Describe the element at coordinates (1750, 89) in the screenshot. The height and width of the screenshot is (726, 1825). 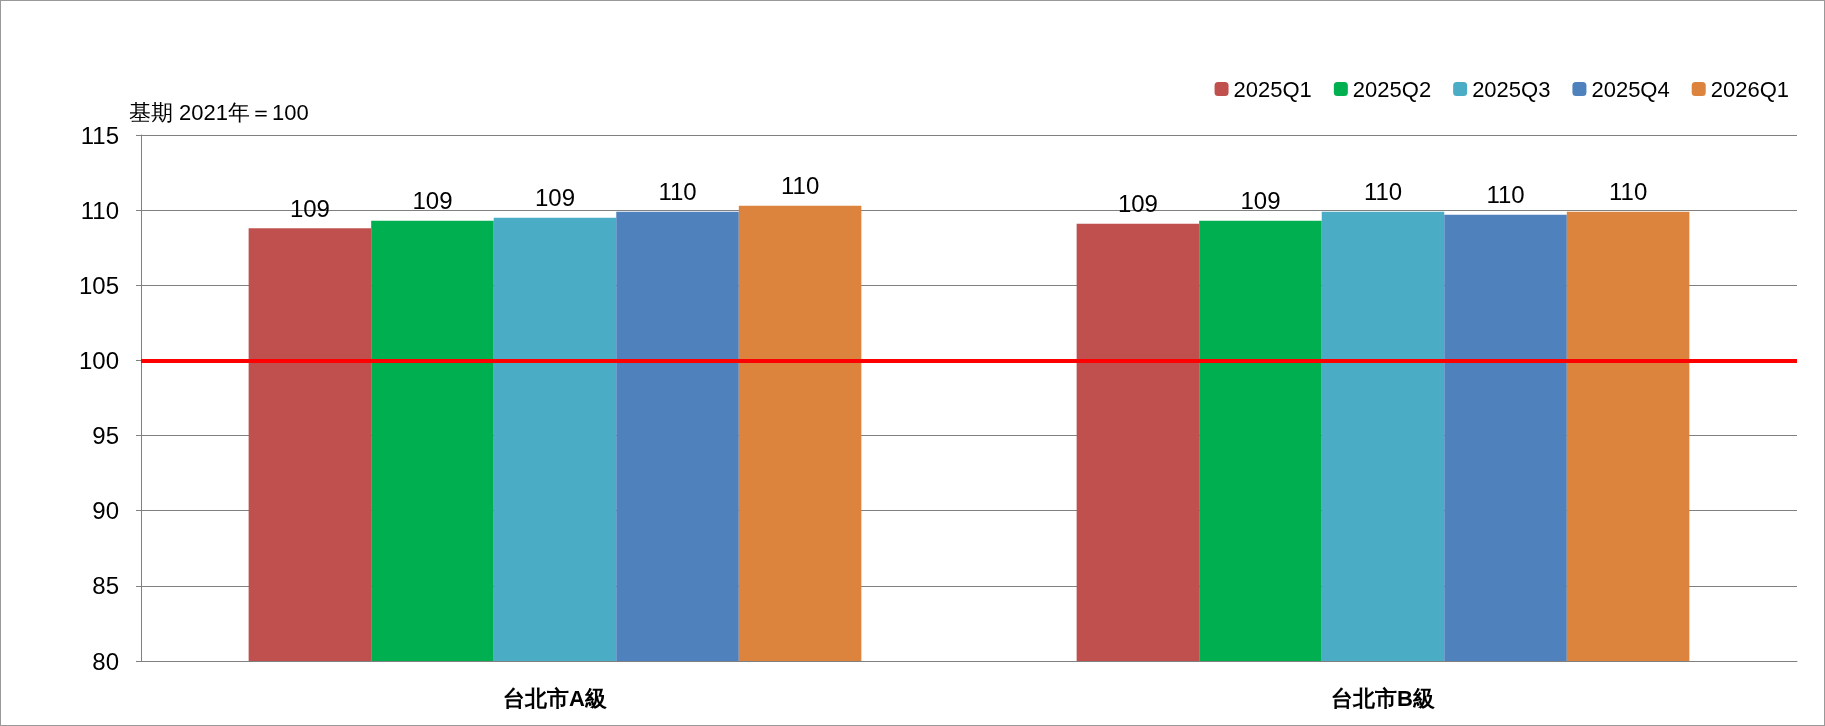
I see `legend-label: 2026Q1` at that location.